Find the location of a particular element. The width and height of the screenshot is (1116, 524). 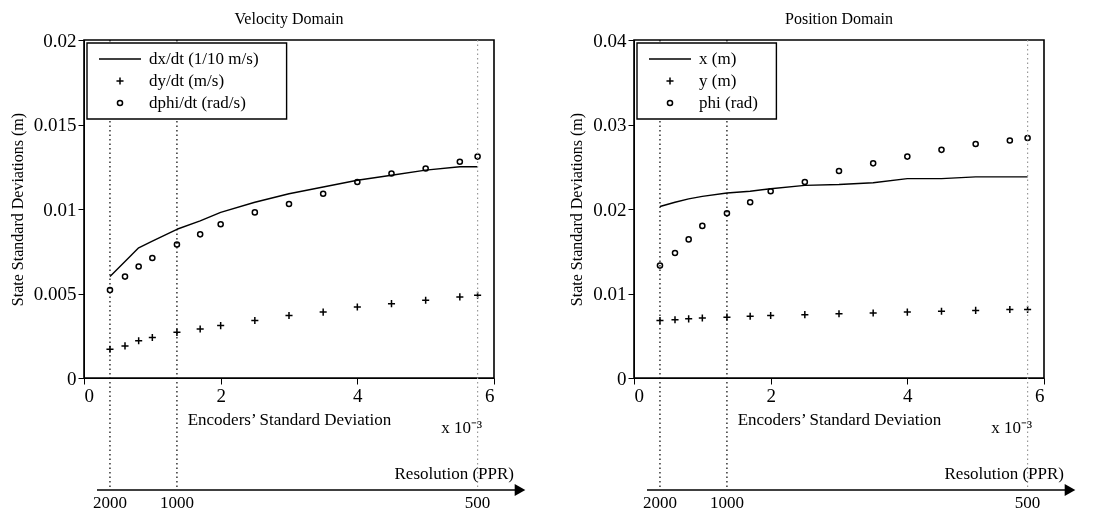

y-tick-label: 0.04 is located at coordinates (610, 40).